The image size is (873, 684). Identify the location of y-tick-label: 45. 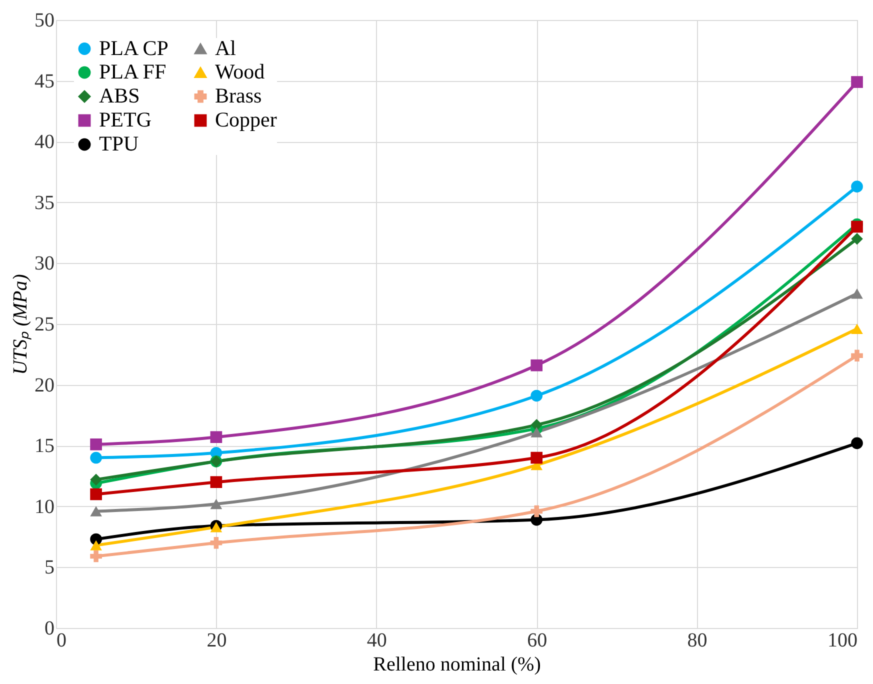
(44, 81).